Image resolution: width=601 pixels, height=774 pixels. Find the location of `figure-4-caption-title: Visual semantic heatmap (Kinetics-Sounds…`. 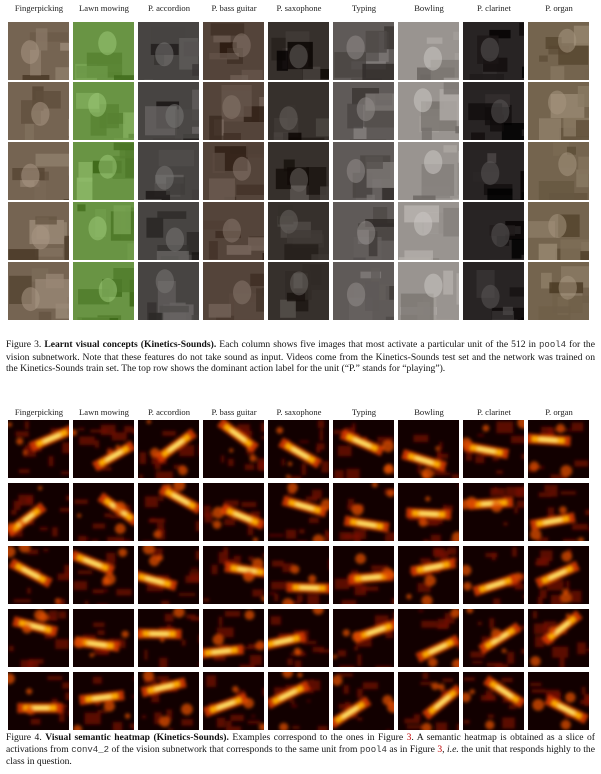

figure-4-caption-title: Visual semantic heatmap (Kinetics-Sounds… is located at coordinates (137, 737).